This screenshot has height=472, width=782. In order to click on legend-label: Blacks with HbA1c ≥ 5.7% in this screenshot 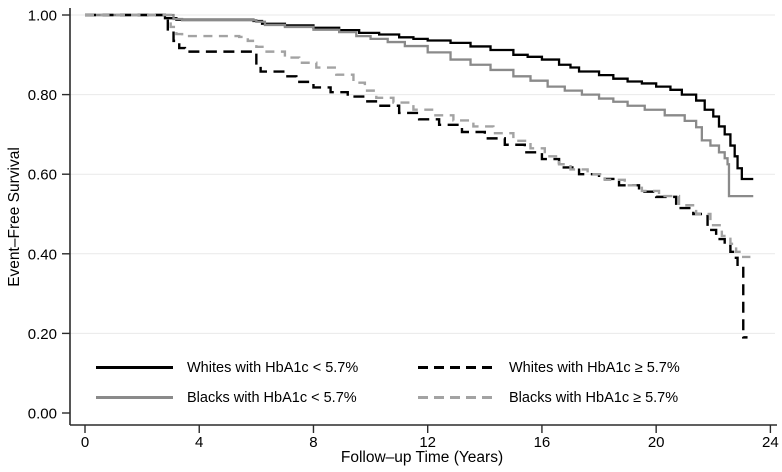, I will do `click(594, 397)`.